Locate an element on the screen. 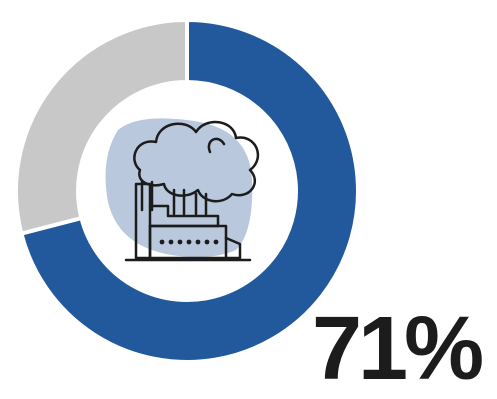 This screenshot has height=399, width=497. percentage-label: 71% is located at coordinates (398, 349).